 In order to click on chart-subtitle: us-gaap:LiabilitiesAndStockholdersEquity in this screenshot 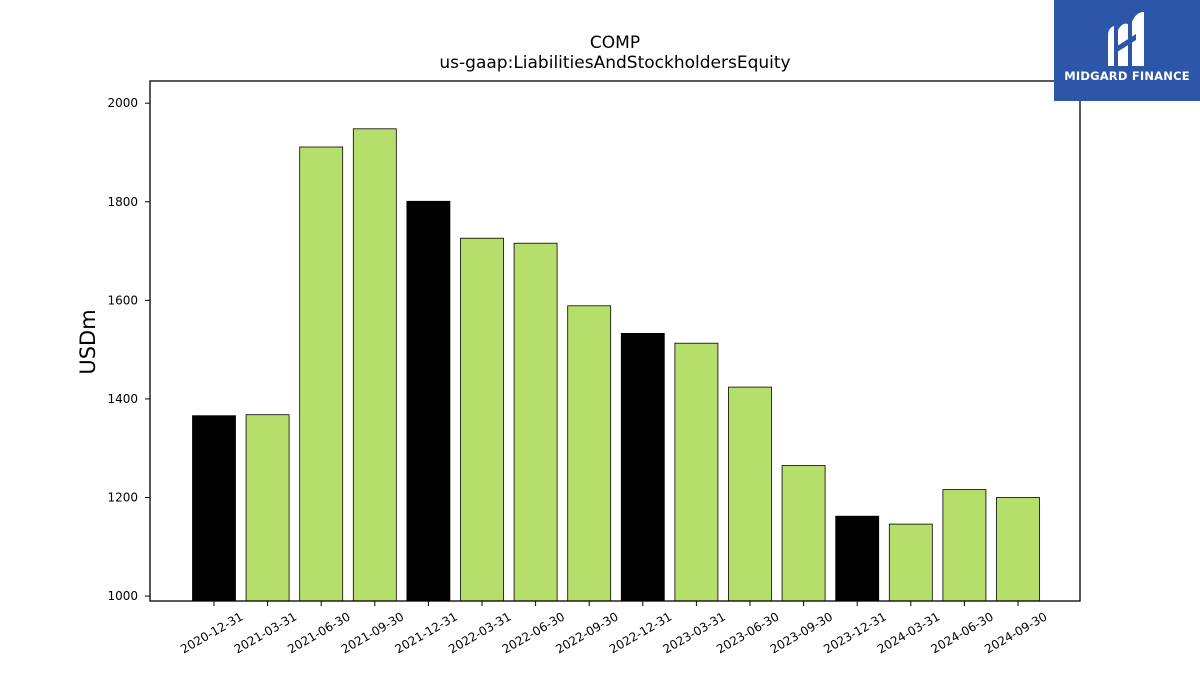, I will do `click(614, 63)`.